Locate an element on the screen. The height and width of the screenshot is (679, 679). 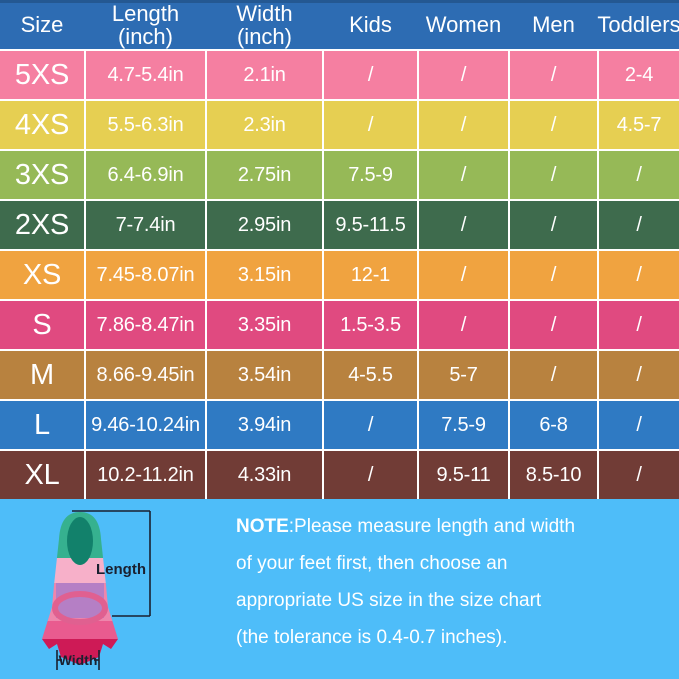
table-cell: 6.4-6.9in is located at coordinates (145, 175).